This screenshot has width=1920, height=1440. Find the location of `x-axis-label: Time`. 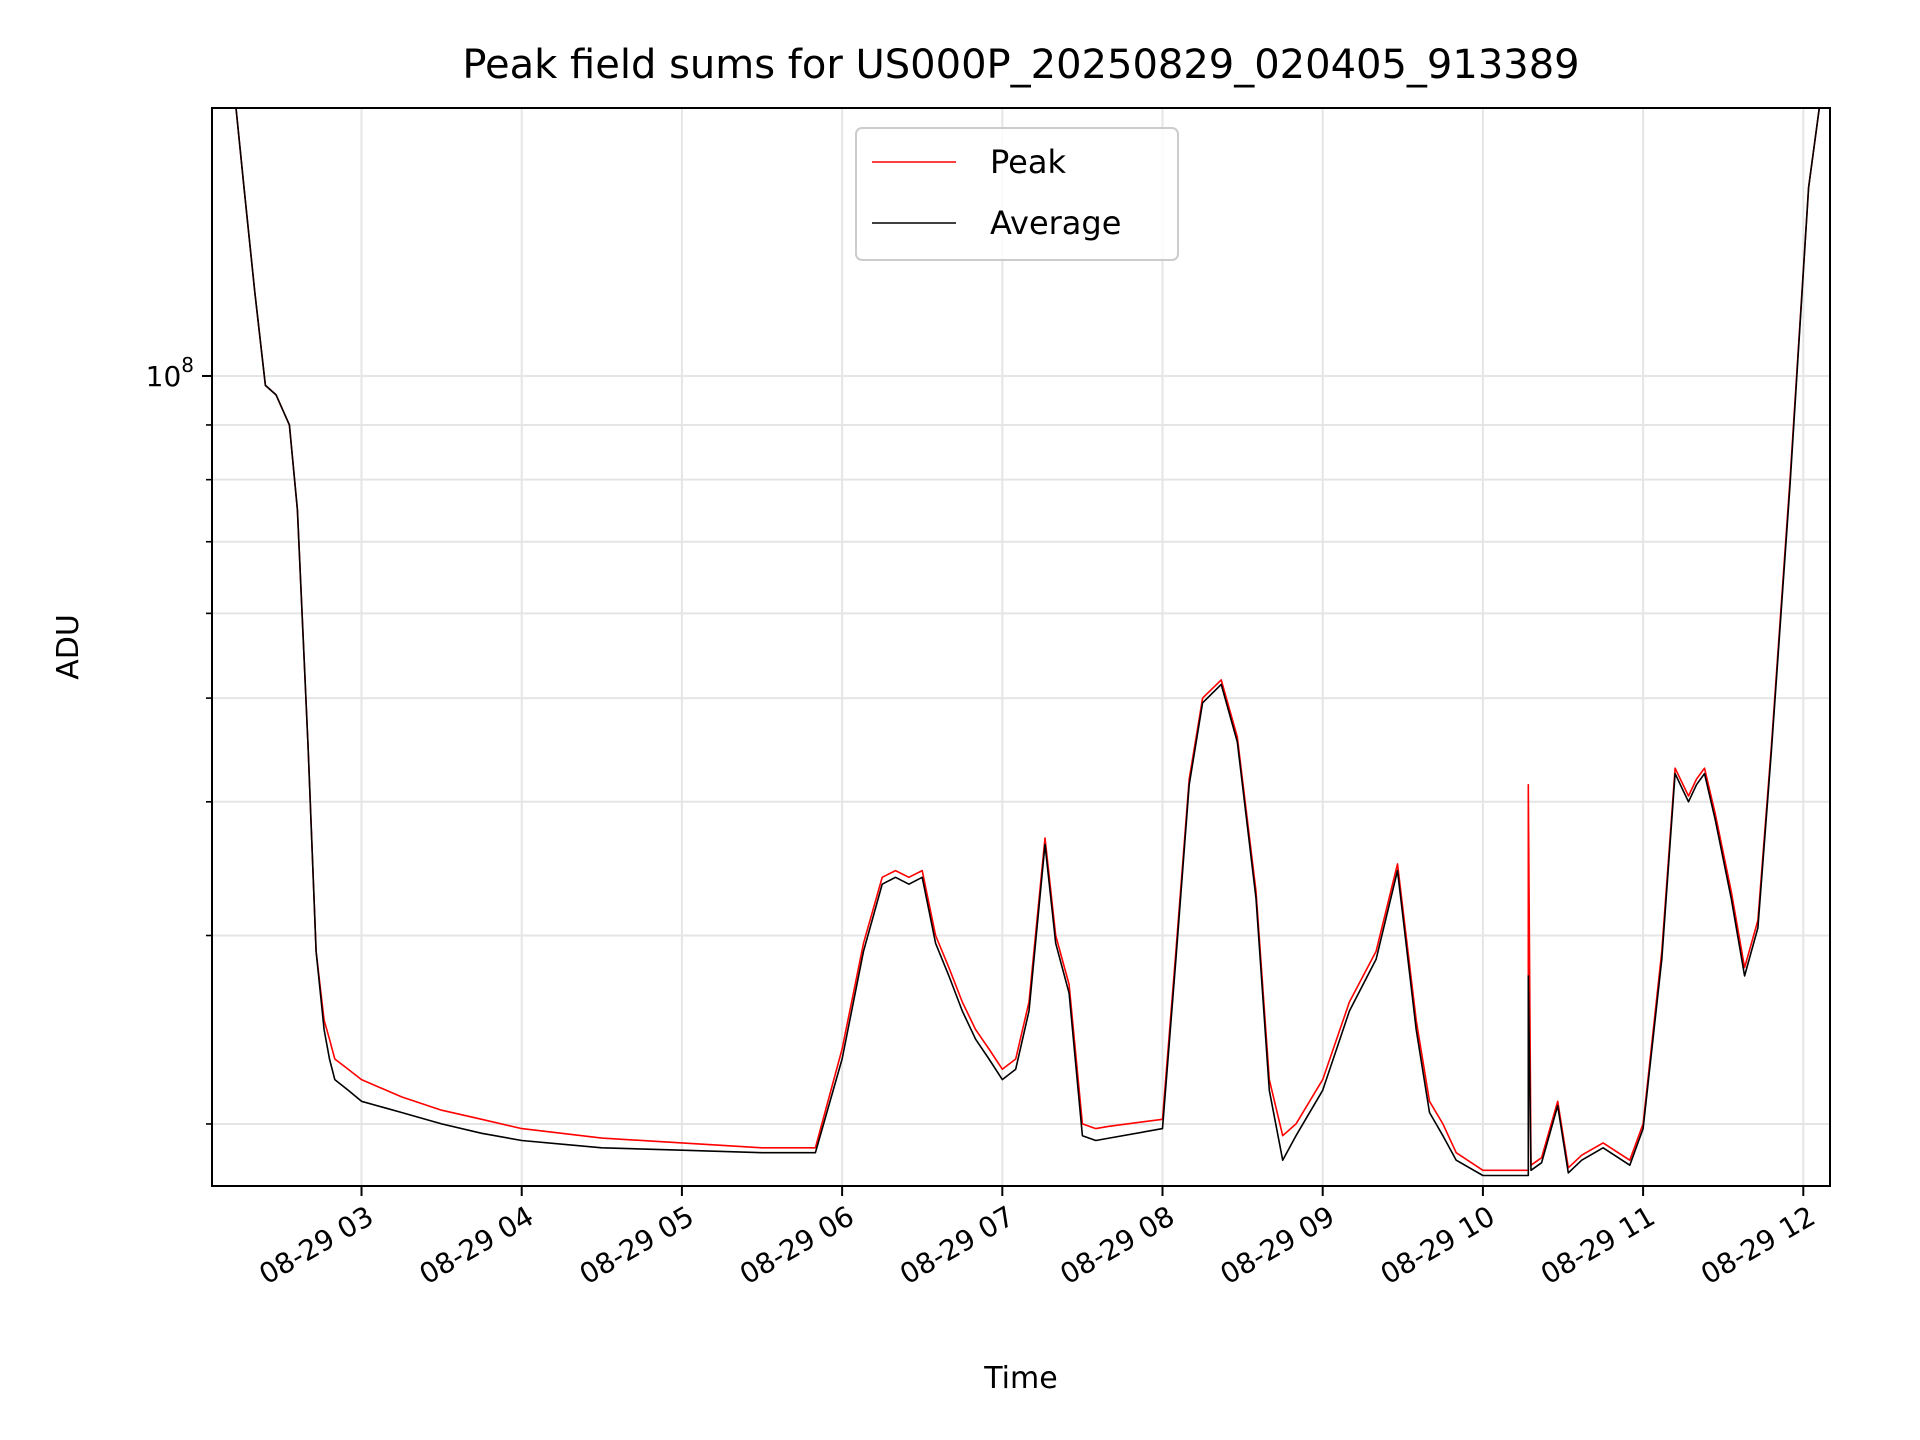

x-axis-label: Time is located at coordinates (1020, 1378).